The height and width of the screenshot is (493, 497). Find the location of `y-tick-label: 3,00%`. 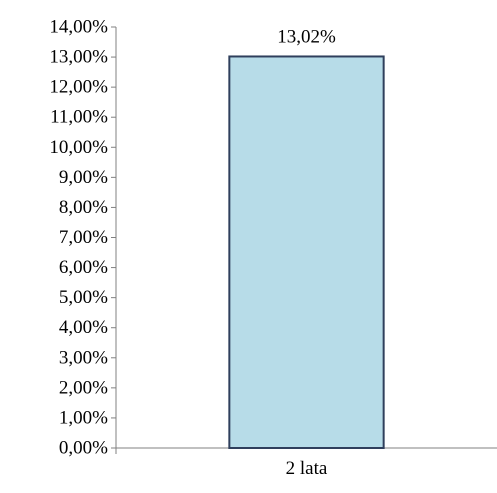

y-tick-label: 3,00% is located at coordinates (83, 357).